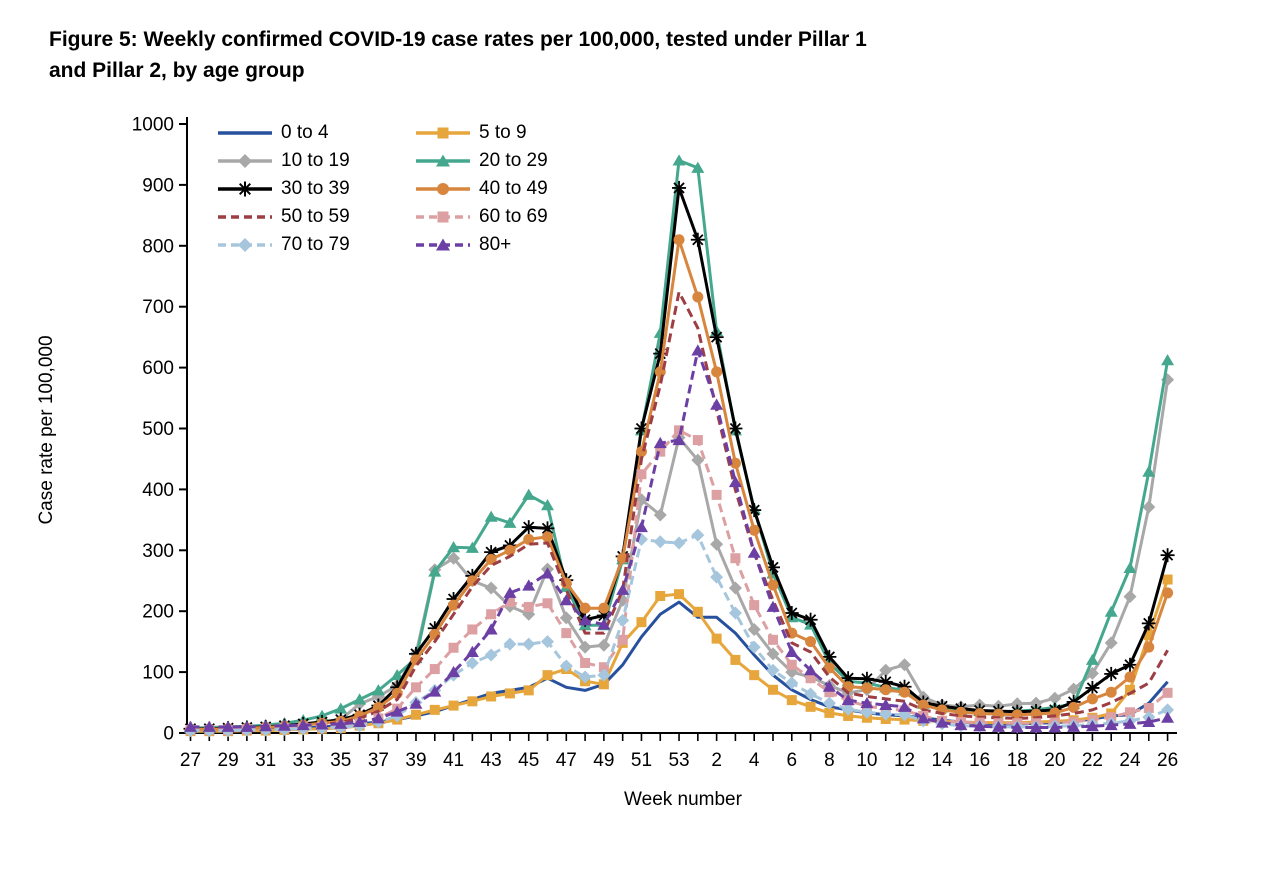 The width and height of the screenshot is (1280, 879). I want to click on x-tick-label: 41, so click(453, 760).